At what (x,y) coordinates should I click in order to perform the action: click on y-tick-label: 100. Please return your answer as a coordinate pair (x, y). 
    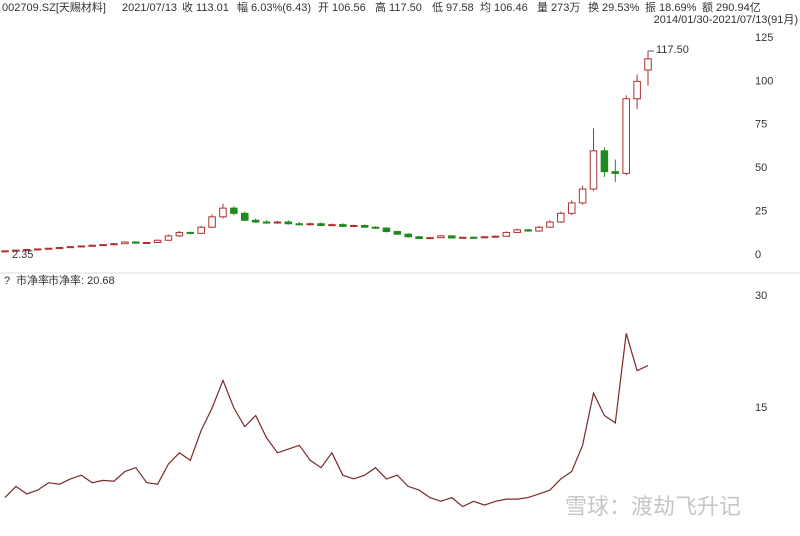
    Looking at the image, I should click on (764, 81).